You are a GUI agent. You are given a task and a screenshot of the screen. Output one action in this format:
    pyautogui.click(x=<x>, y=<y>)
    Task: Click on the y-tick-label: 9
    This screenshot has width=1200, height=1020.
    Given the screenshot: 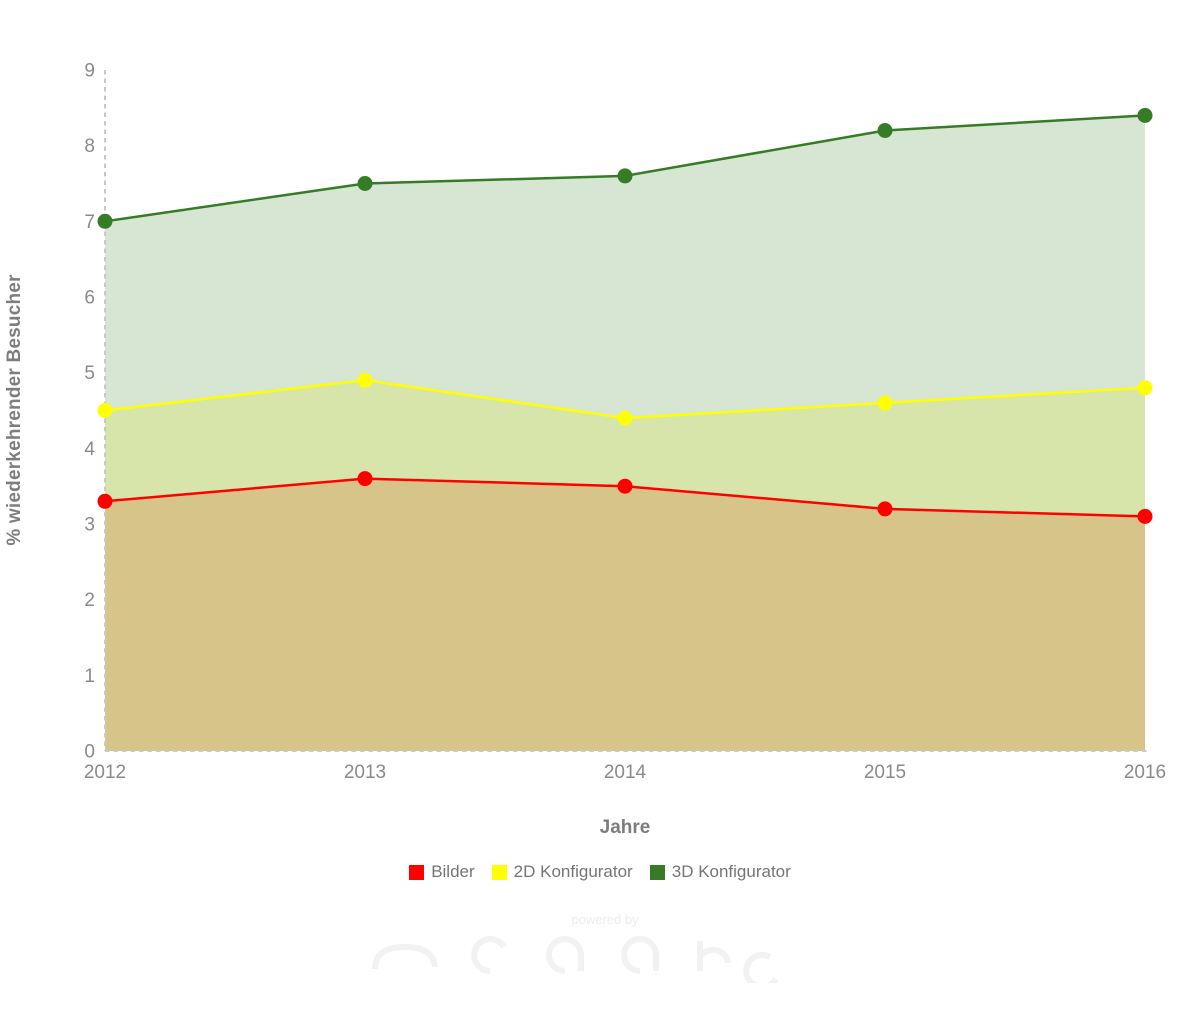 What is the action you would take?
    pyautogui.click(x=89, y=71)
    